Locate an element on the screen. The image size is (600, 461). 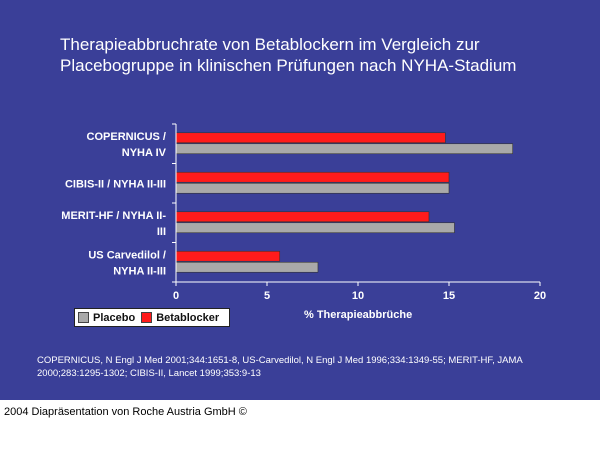
category-label: MERIT-HF / NYHA II- is located at coordinates (113, 216).